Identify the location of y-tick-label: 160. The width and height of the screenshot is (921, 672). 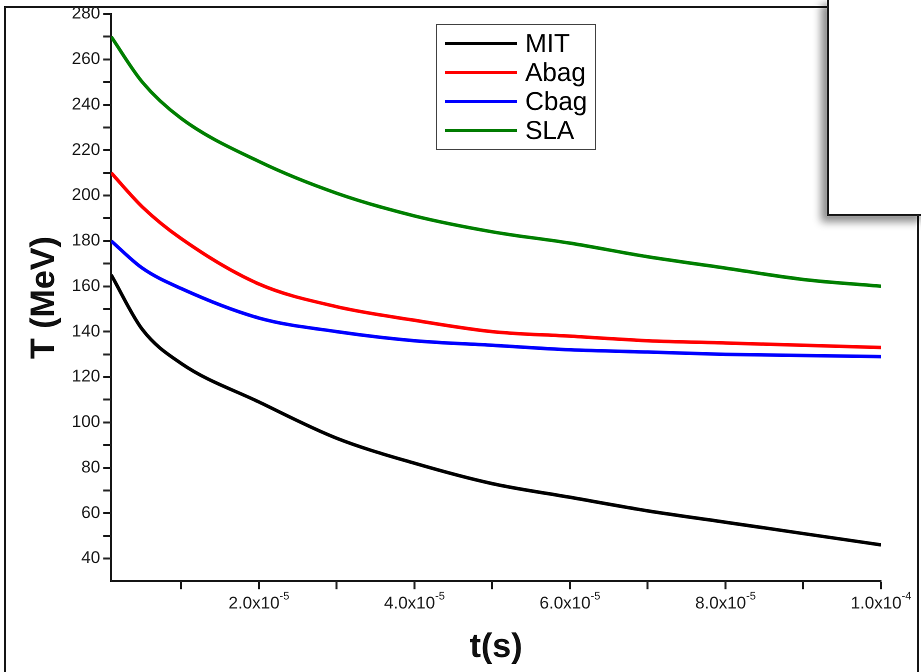
(86, 285).